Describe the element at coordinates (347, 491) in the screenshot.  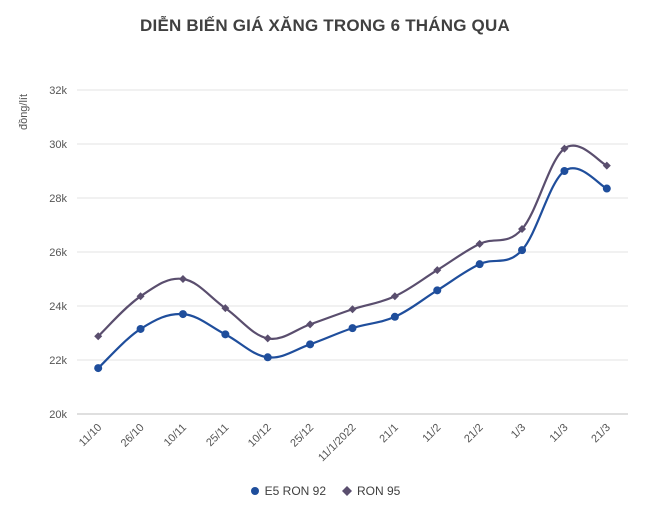
I see `diamond-marker-icon` at that location.